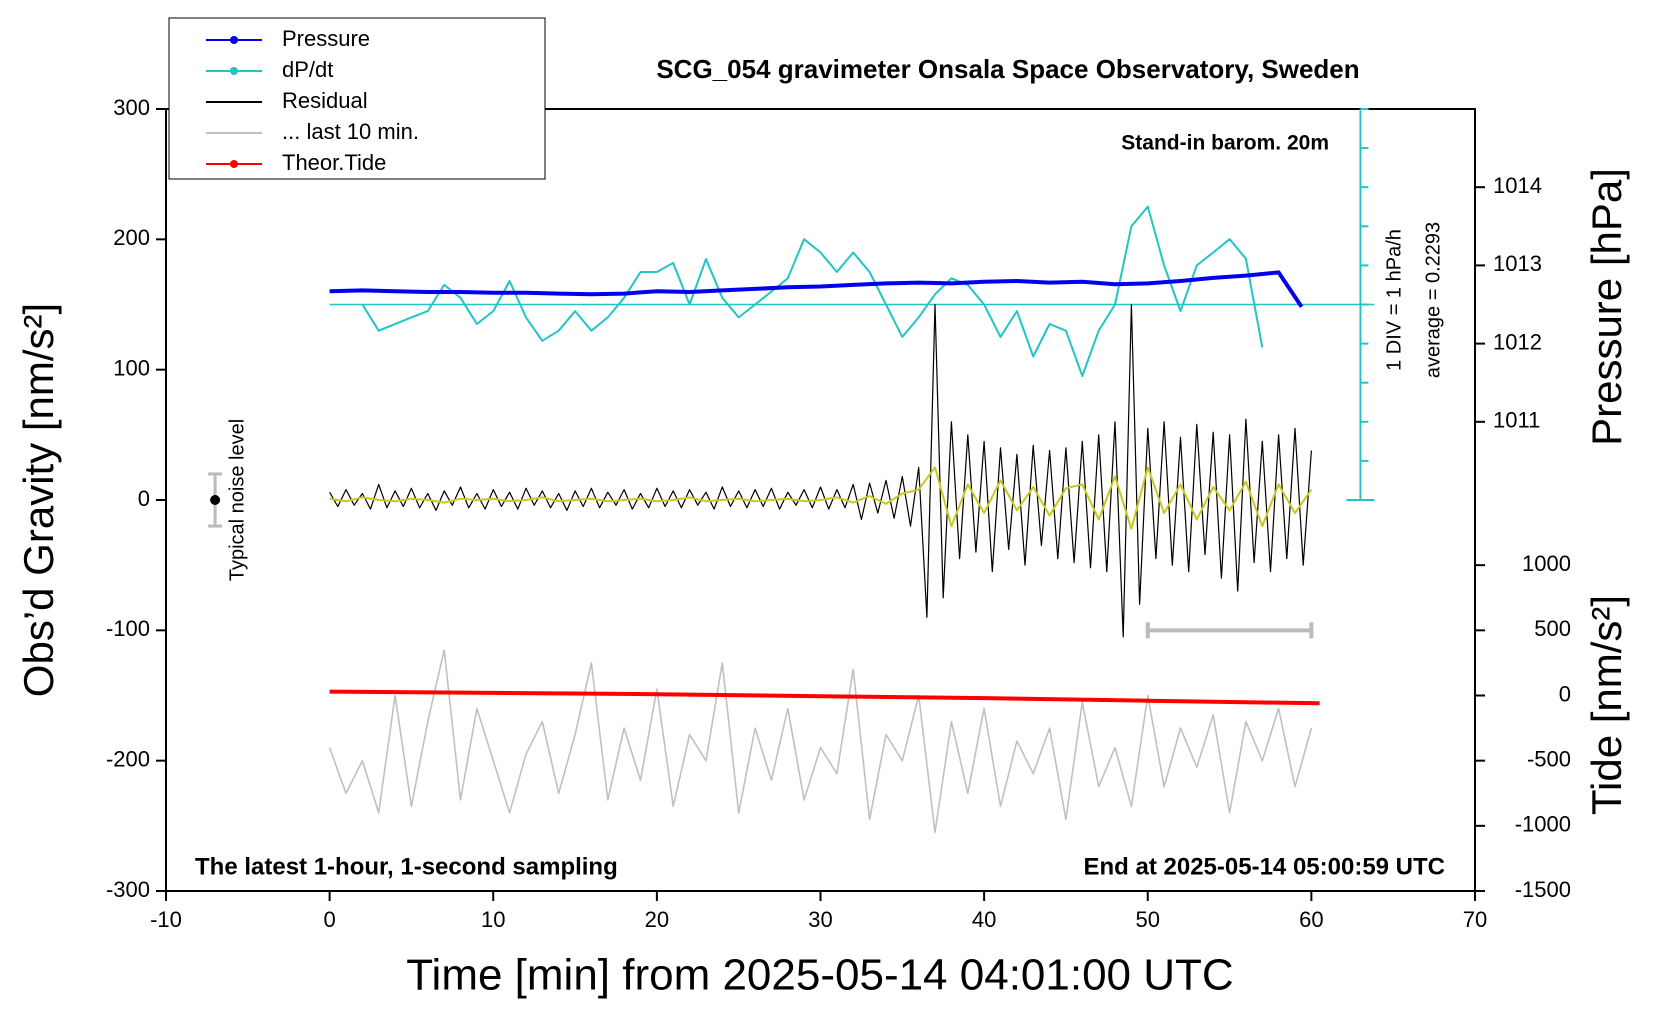 This screenshot has height=1020, width=1660. I want to click on annotation: Typical noise level, so click(237, 500).